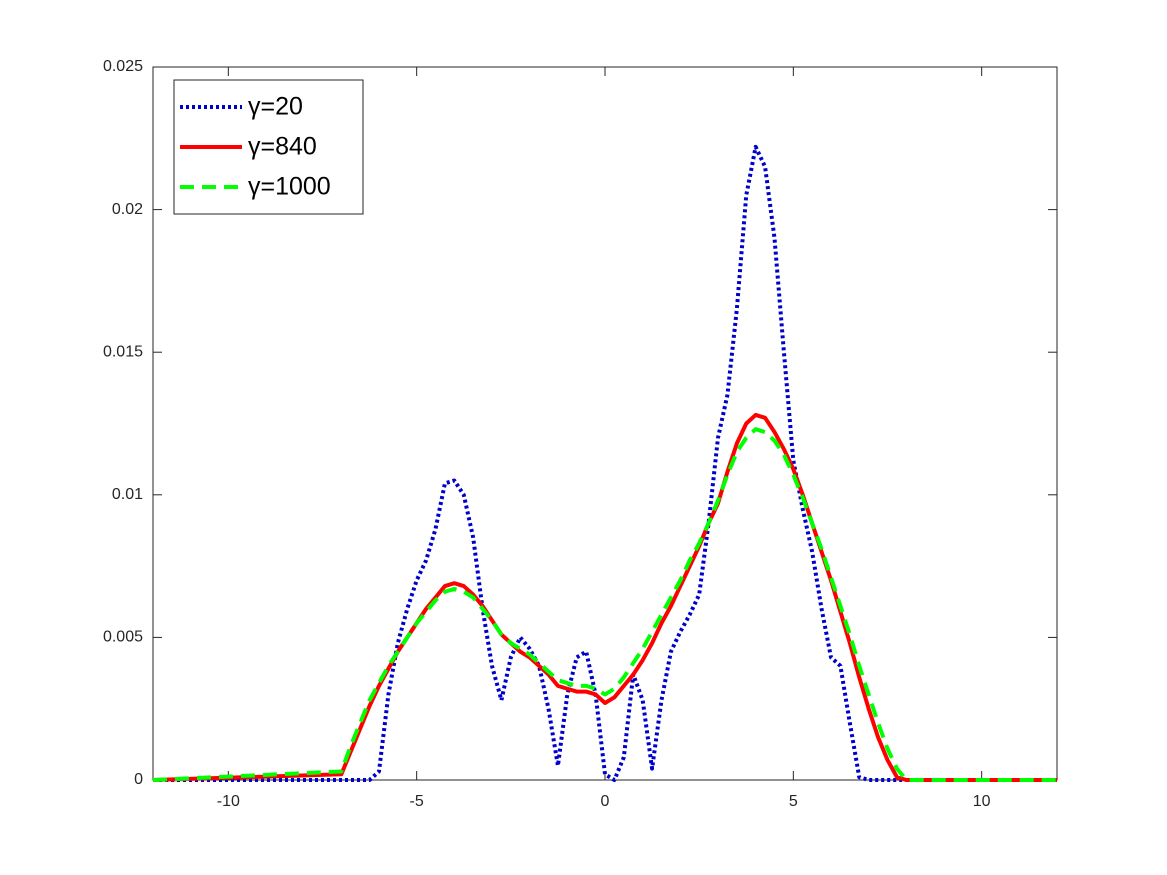 The image size is (1167, 875). I want to click on x-tick-label: 10, so click(982, 801).